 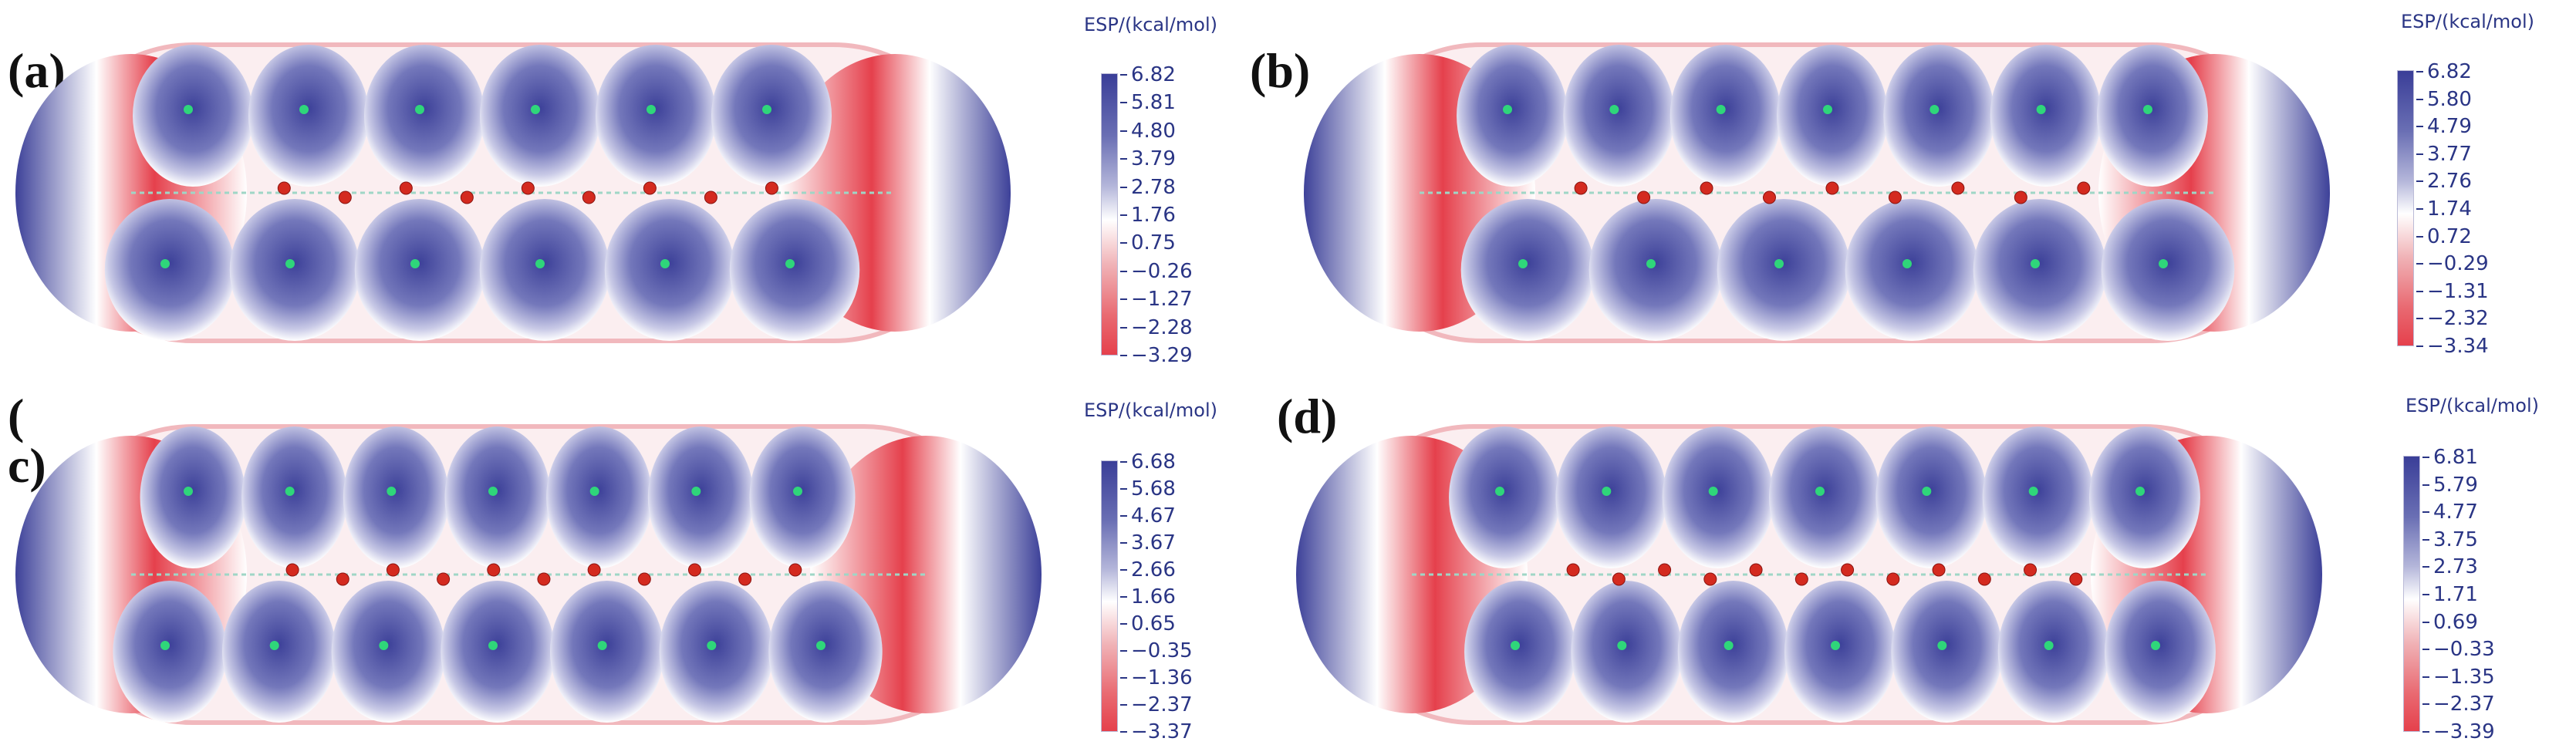 I want to click on colorbar-tick: −1.31, so click(x=2452, y=291).